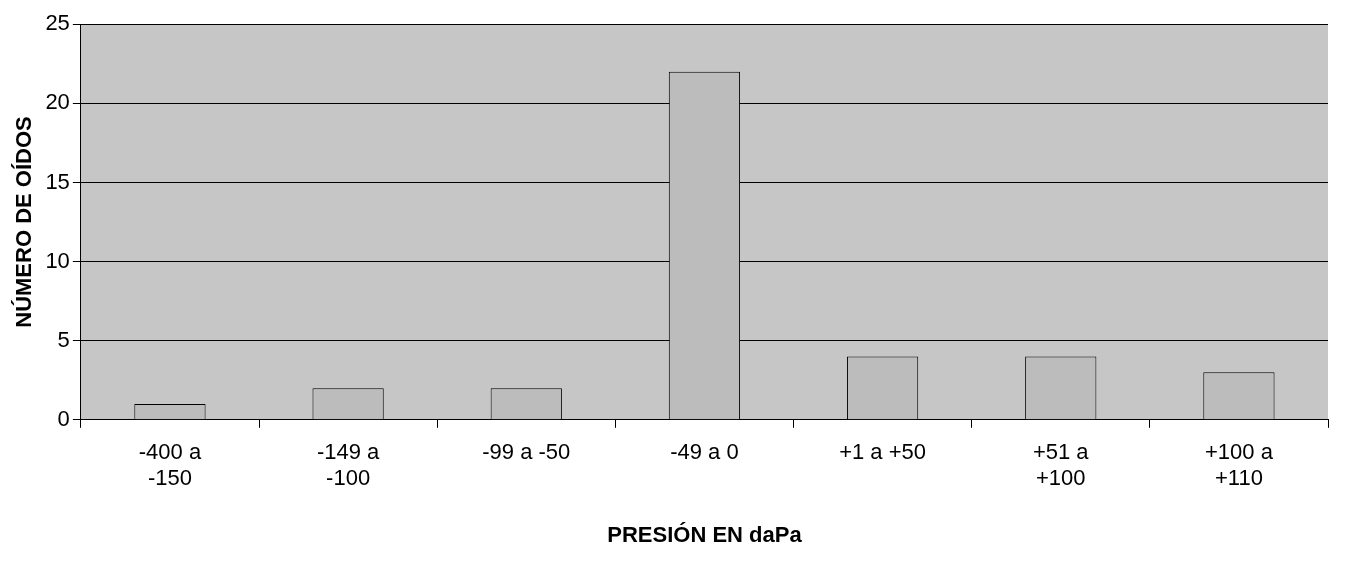 This screenshot has width=1348, height=561. I want to click on x-tick-label: +51 a +100, so click(1061, 465).